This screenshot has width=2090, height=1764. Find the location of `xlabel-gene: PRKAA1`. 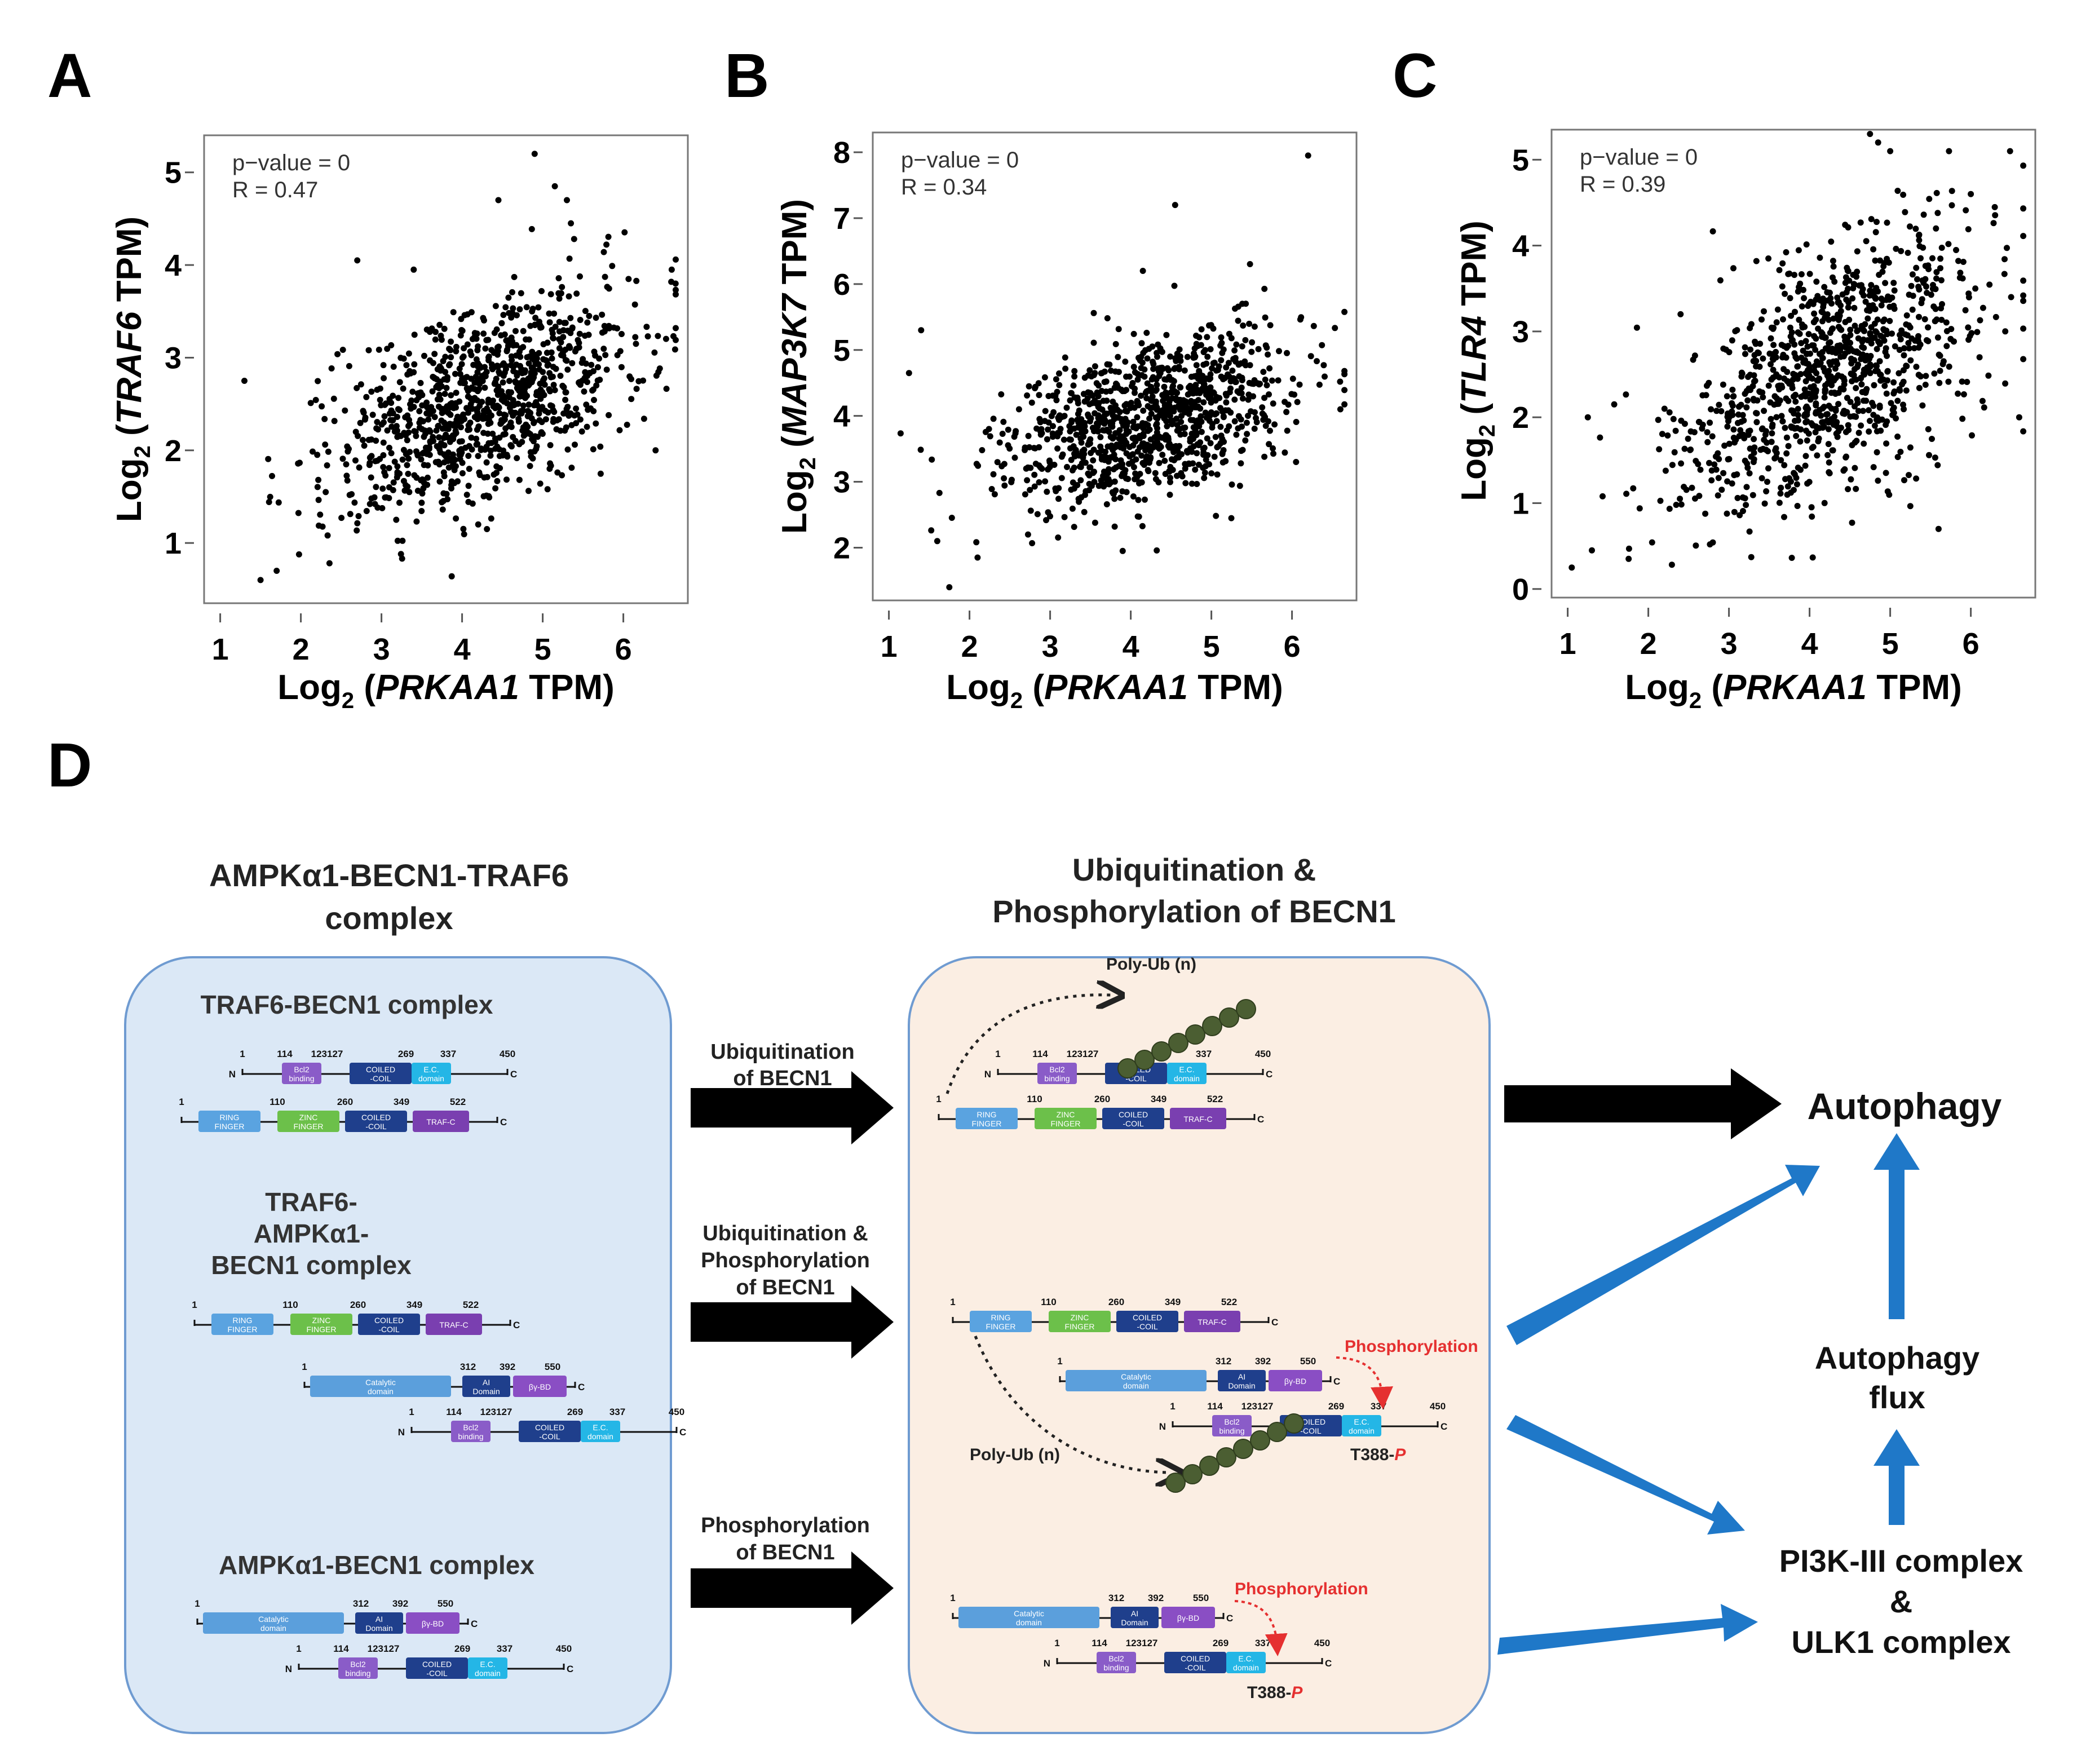

xlabel-gene: PRKAA1 is located at coordinates (1116, 687).